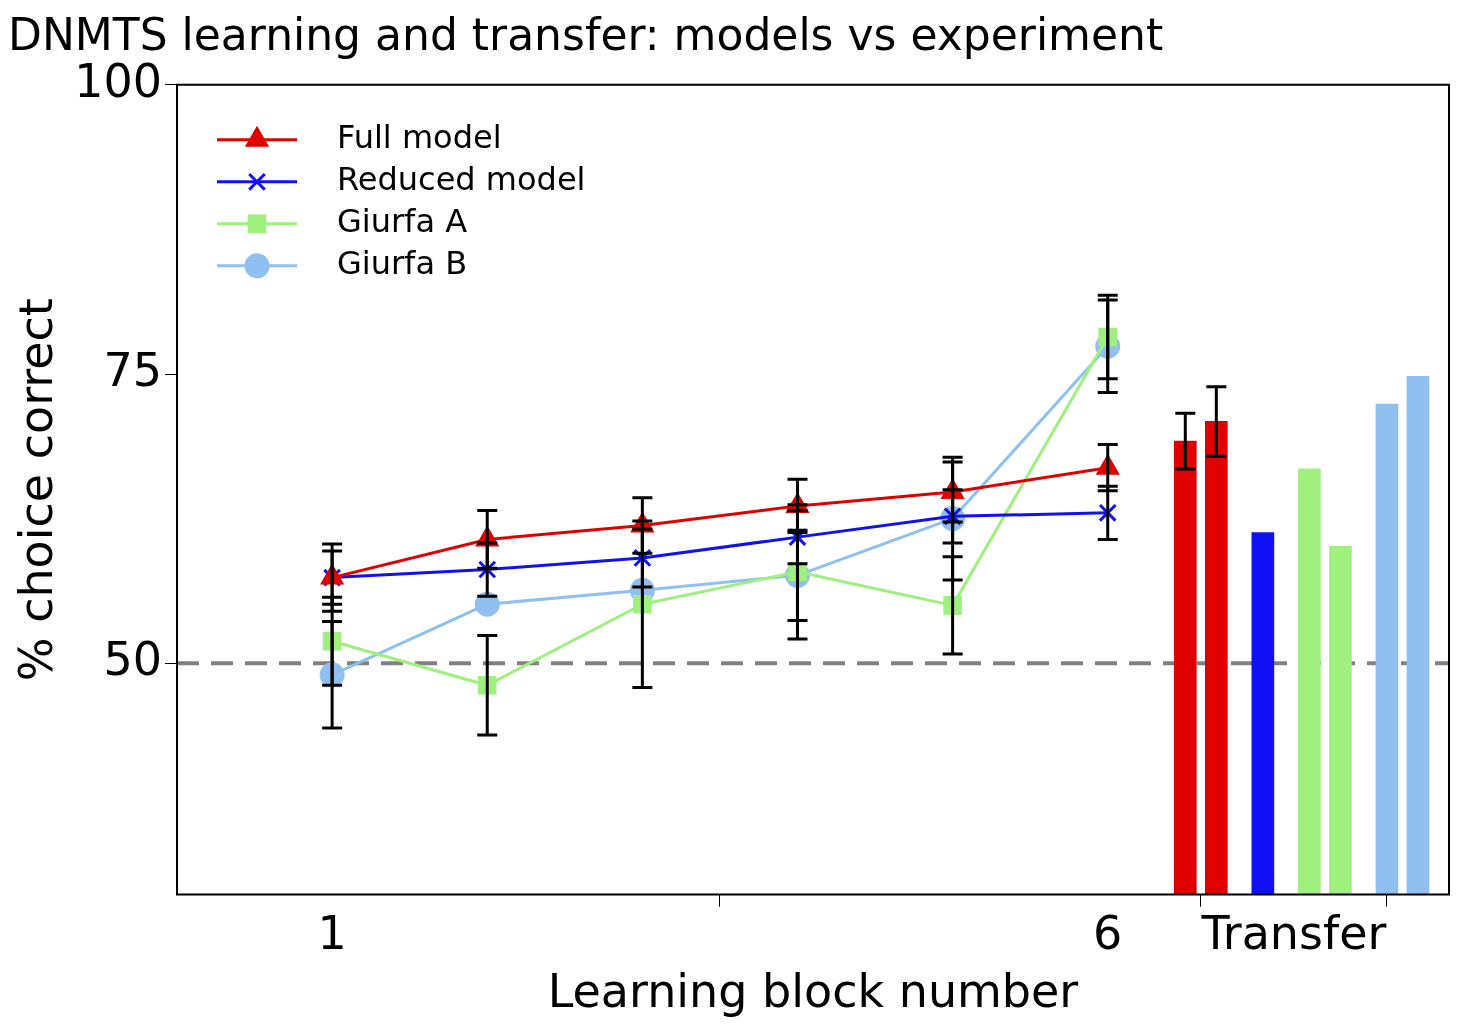  Describe the element at coordinates (332, 933) in the screenshot. I see `x-tick-label: 1` at that location.